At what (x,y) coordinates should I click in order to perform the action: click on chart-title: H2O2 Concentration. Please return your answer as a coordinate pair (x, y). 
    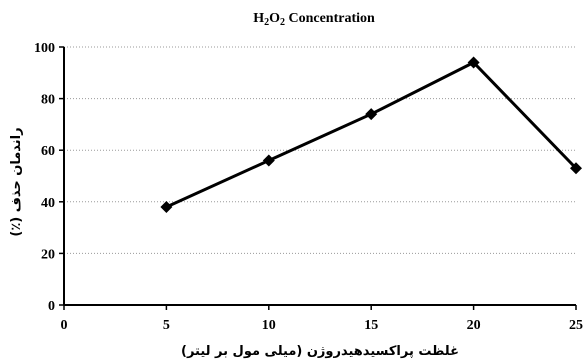
    Looking at the image, I should click on (314, 19).